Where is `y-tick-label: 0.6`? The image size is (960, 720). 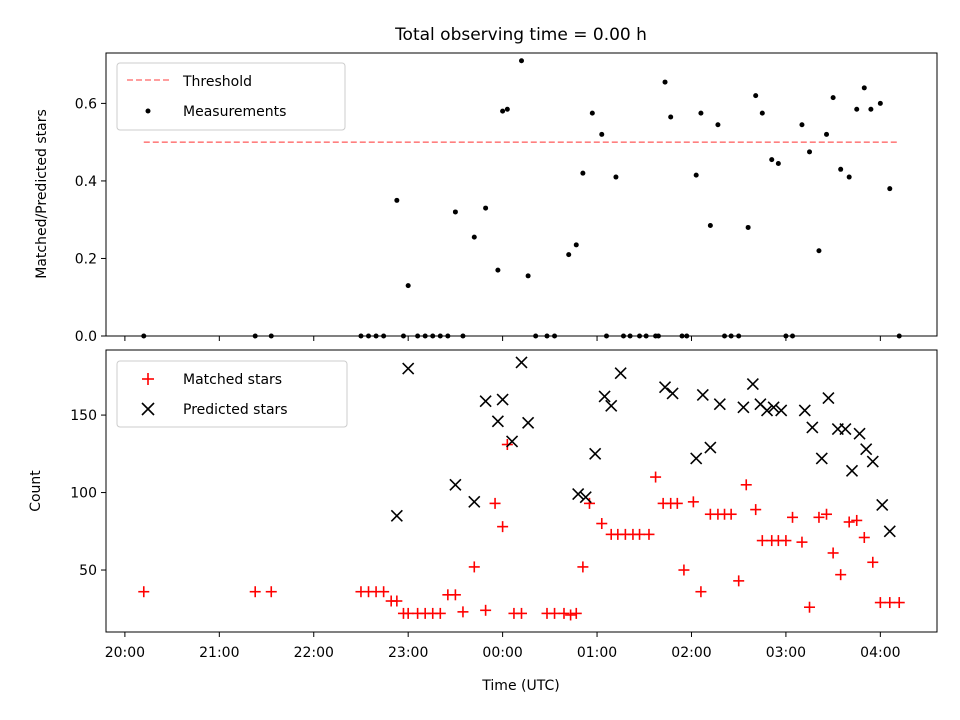
y-tick-label: 0.6 is located at coordinates (86, 104).